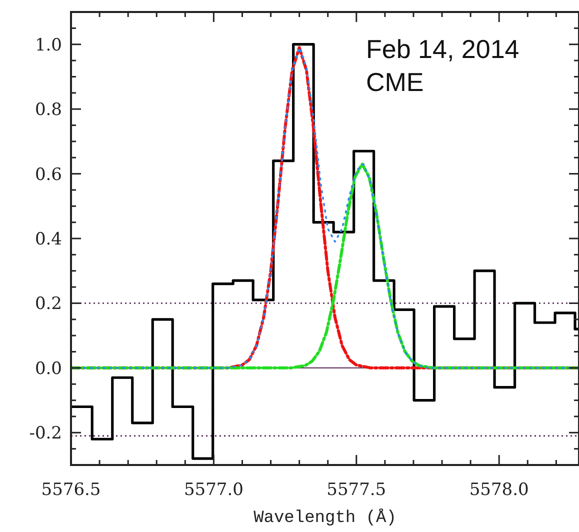 The image size is (579, 532). Describe the element at coordinates (325, 518) in the screenshot. I see `x-axis-title: Wavelength (Å)` at that location.